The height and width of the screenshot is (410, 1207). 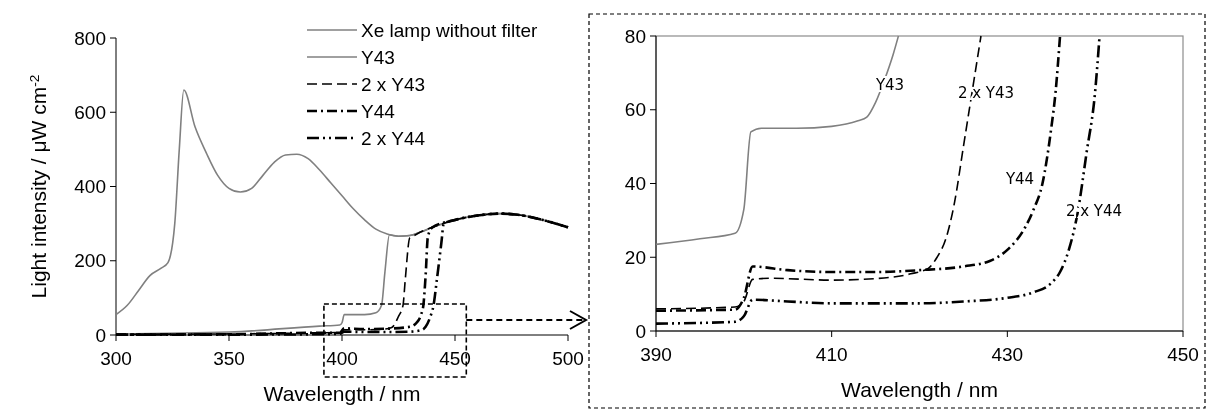 What do you see at coordinates (90, 38) in the screenshot?
I see `y-tick-label: 800` at bounding box center [90, 38].